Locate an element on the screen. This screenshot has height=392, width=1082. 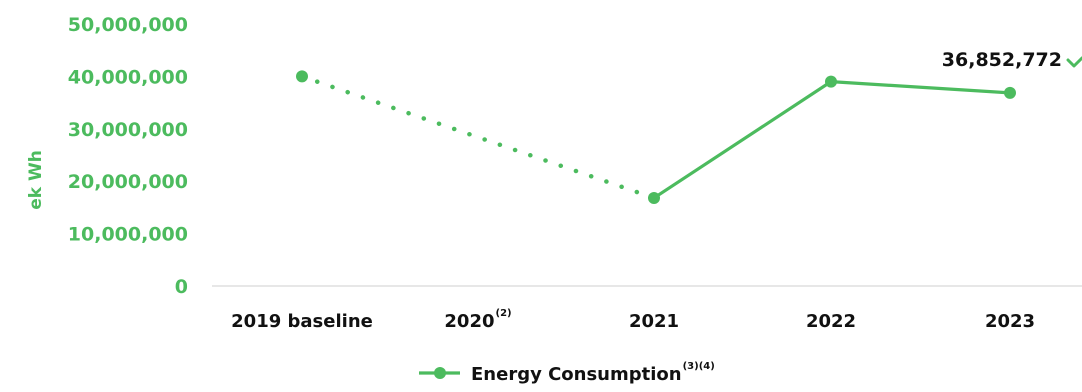
line-segment-dotted is located at coordinates (478, 137).